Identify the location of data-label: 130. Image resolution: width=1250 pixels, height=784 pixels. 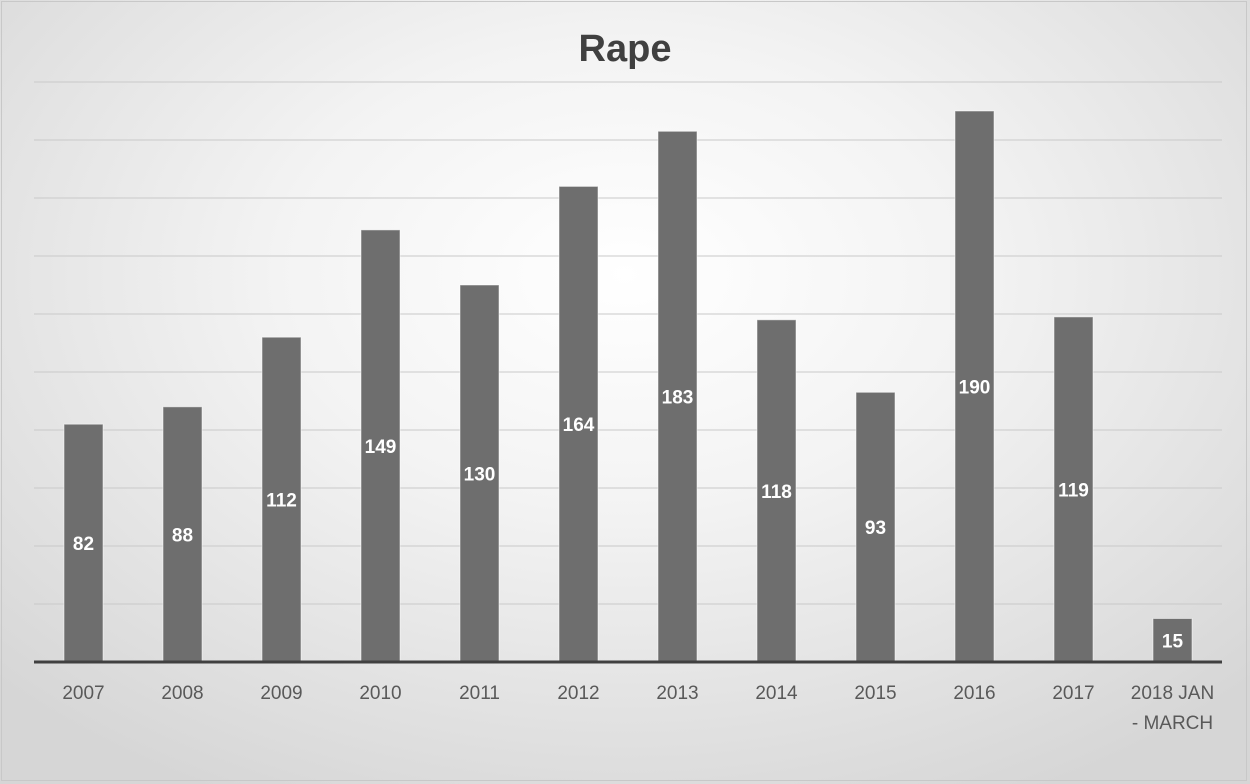
(480, 475).